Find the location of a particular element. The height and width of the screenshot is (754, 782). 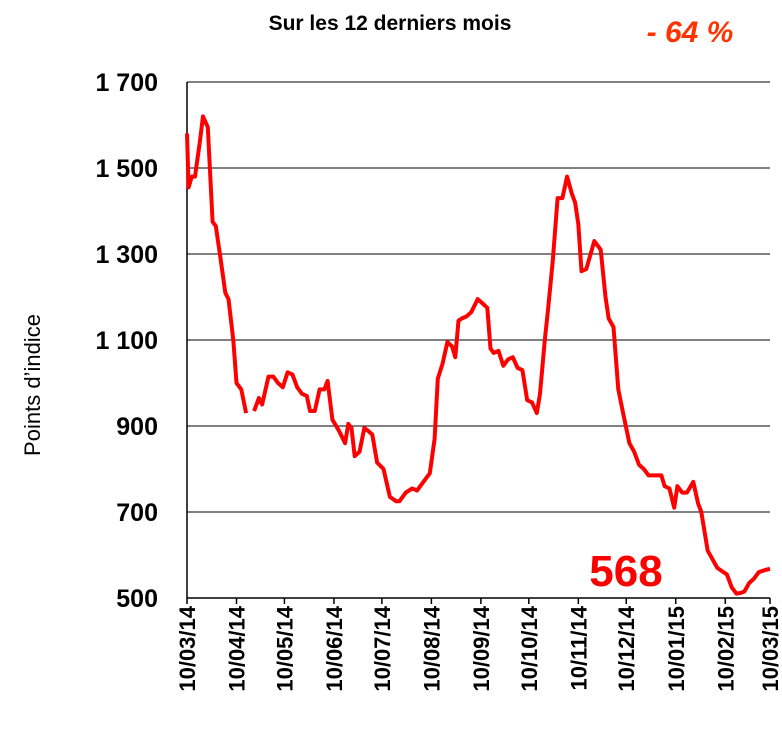

x-tick-label: 10/07/14 is located at coordinates (382, 648).